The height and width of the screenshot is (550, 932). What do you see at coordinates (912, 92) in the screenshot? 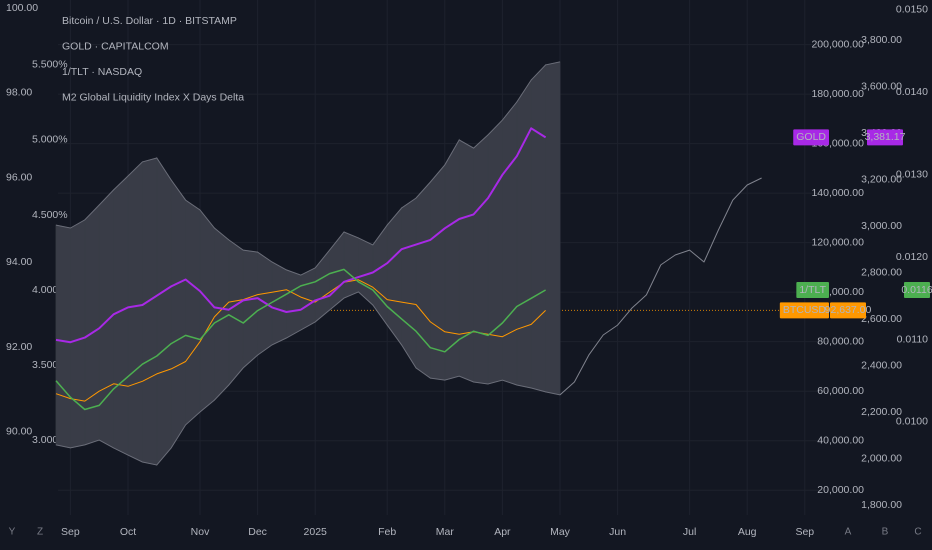
I see `y-tick-label: 0.0140` at bounding box center [912, 92].